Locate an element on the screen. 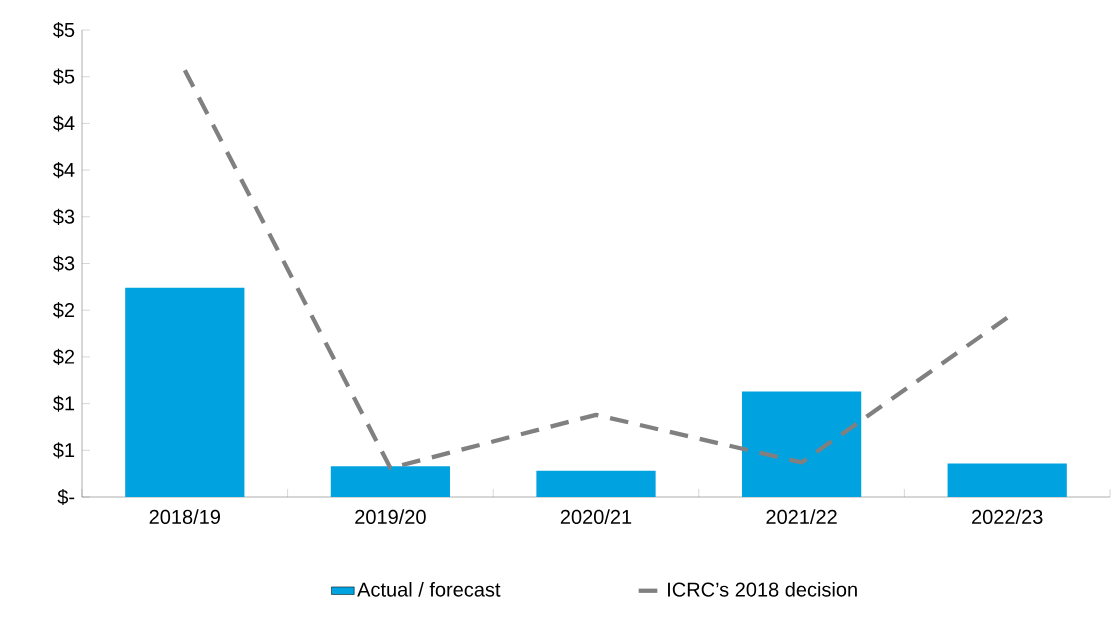  x-tick-label: 2019/20 is located at coordinates (390, 516).